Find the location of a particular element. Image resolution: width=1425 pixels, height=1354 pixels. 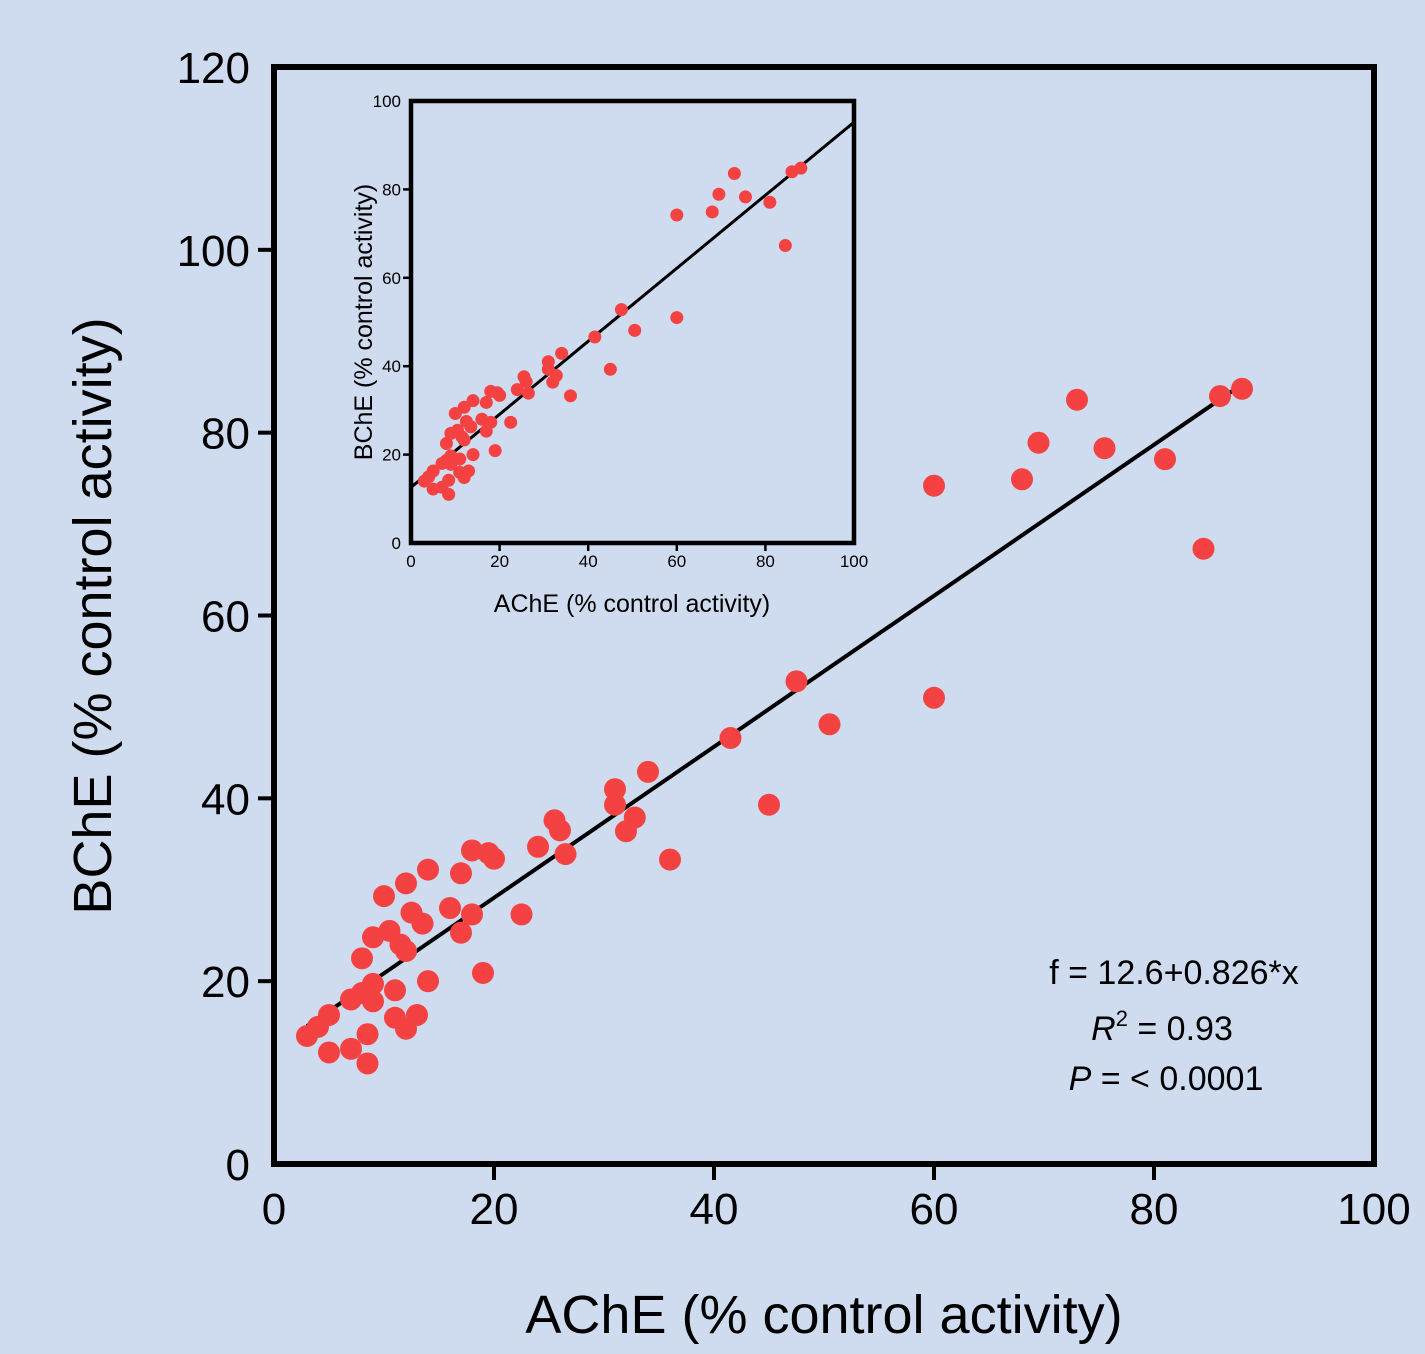

main-x-tick-marks is located at coordinates (824, 1172).